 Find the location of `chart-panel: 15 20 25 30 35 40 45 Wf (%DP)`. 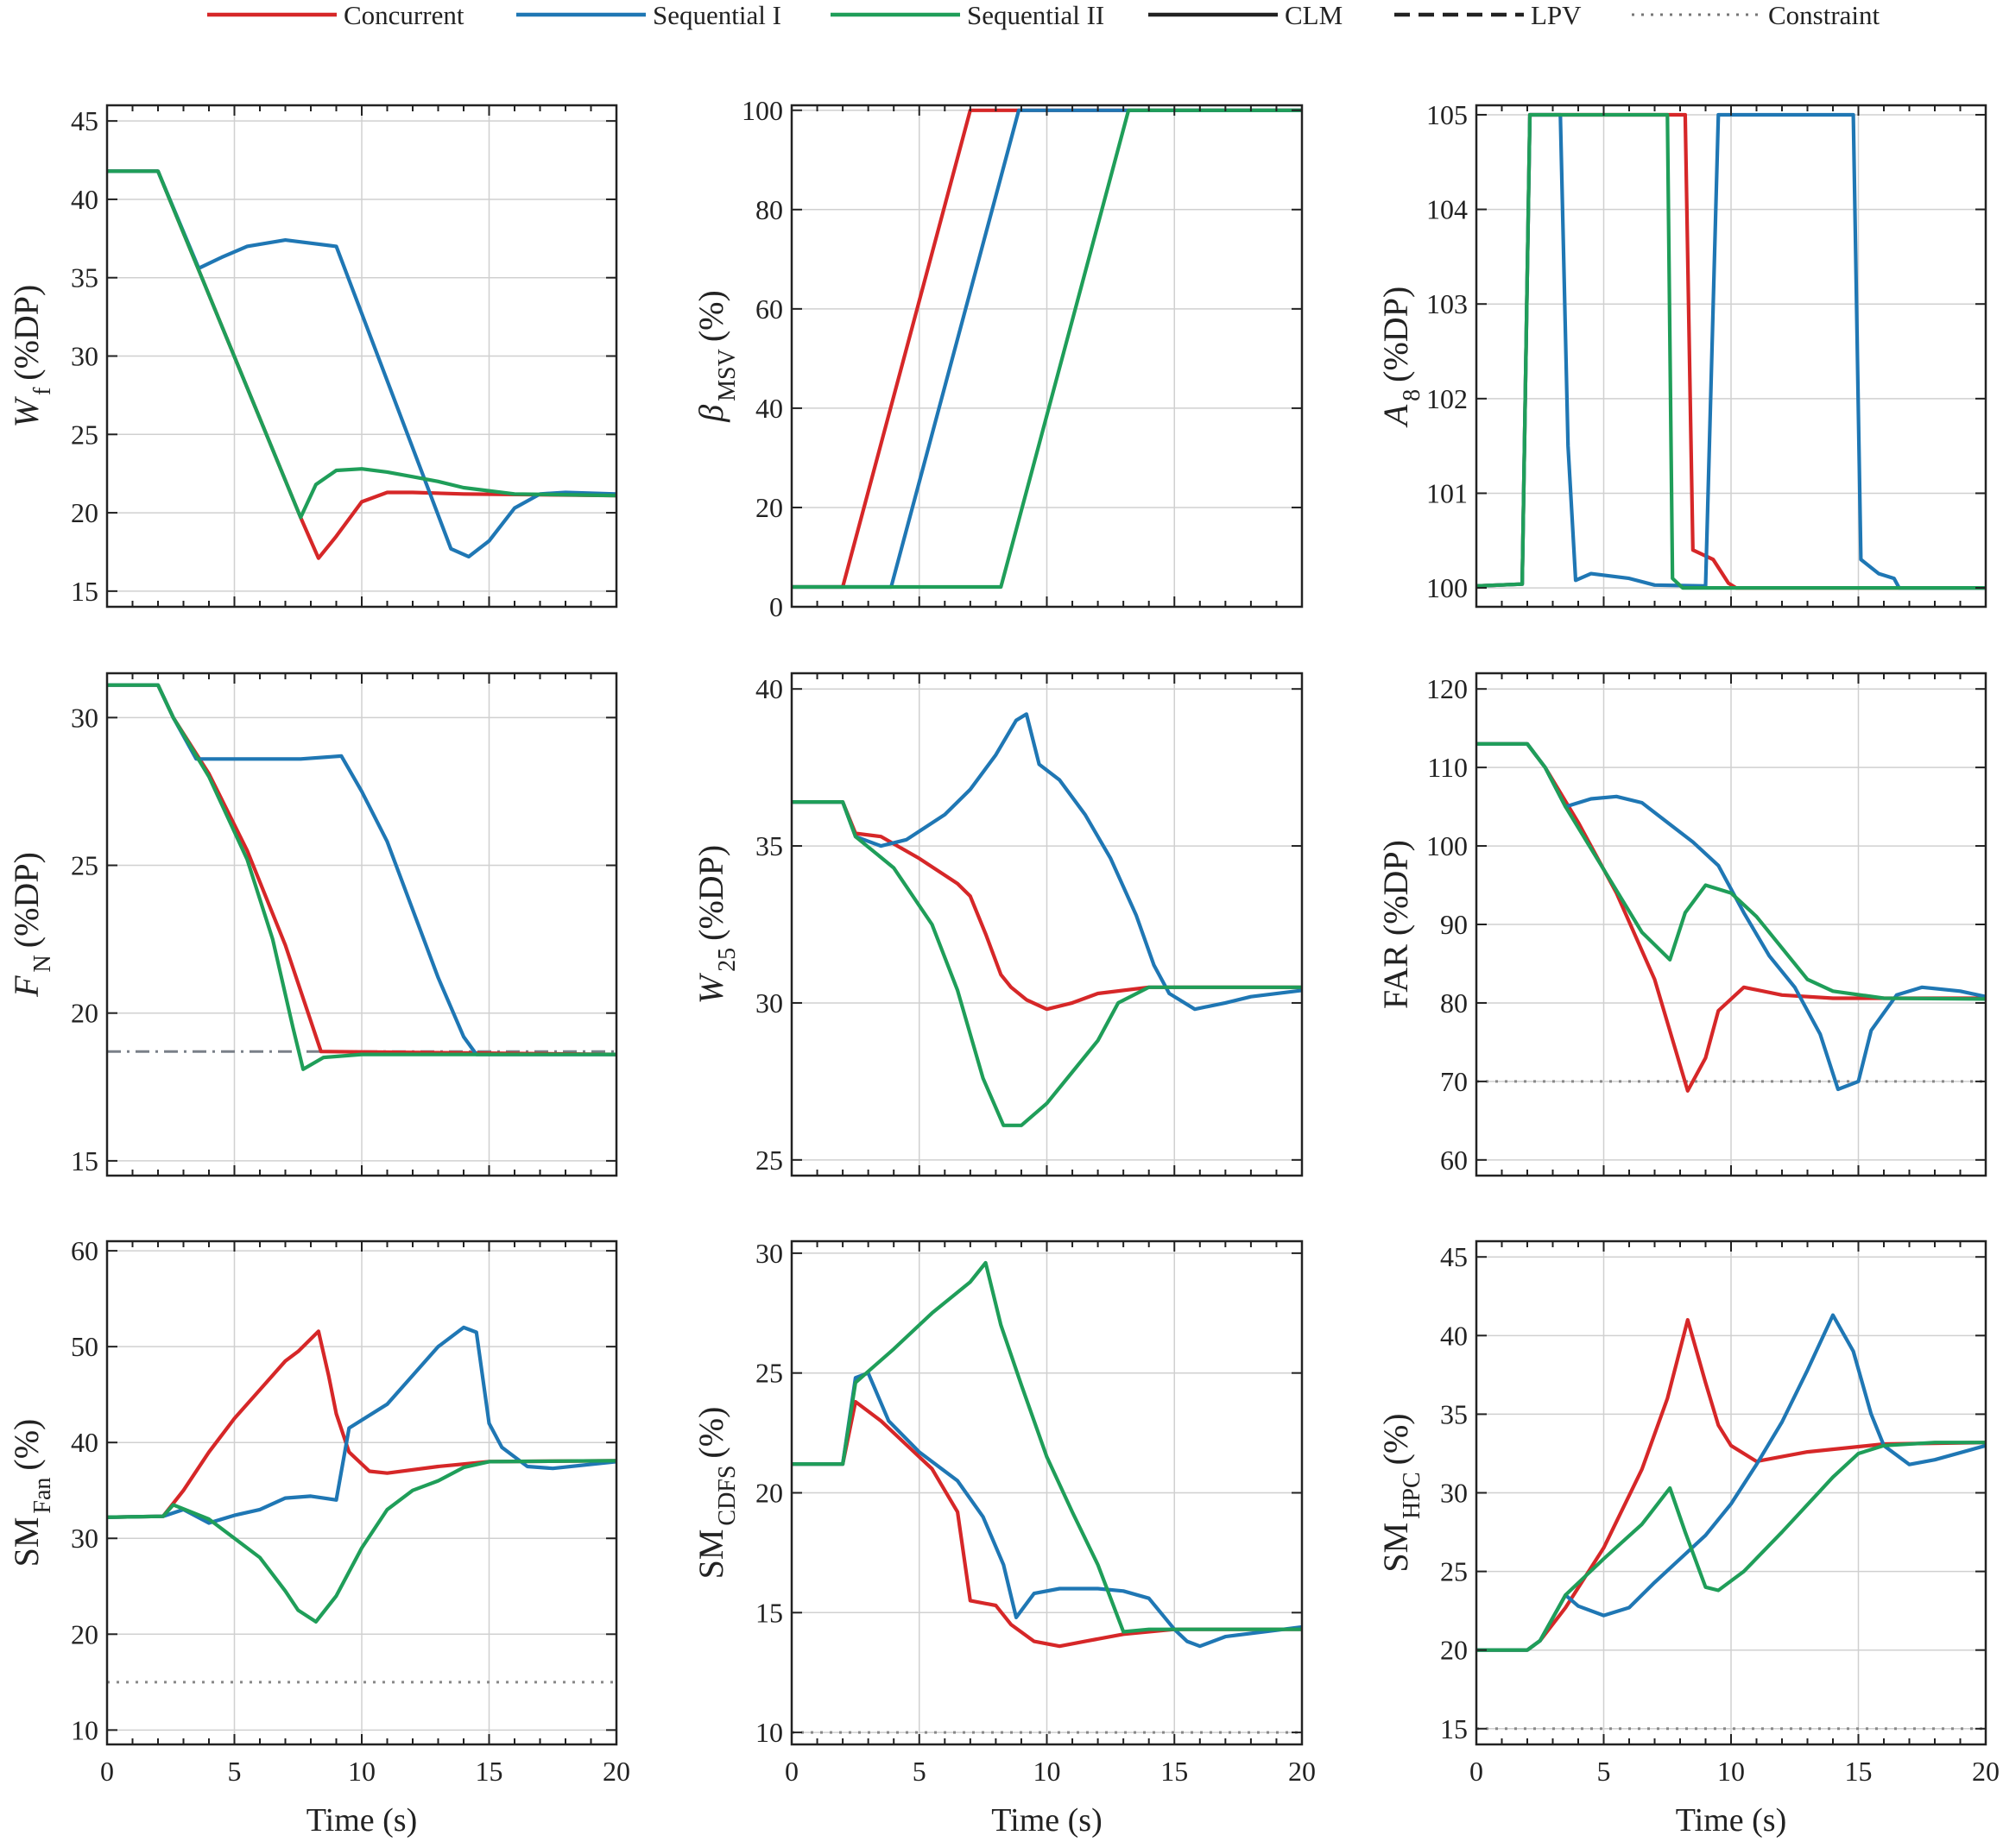

chart-panel: 15 20 25 30 35 40 45 Wf (%DP) is located at coordinates (312, 356).